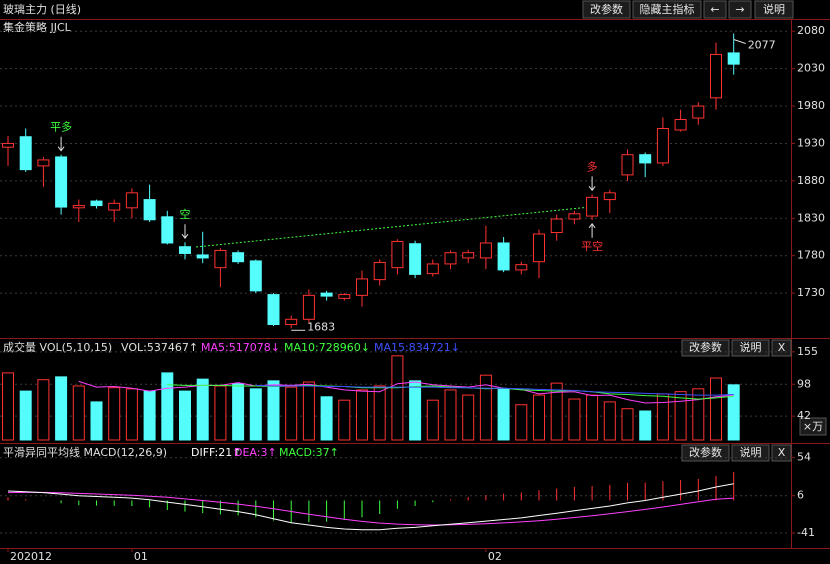 The height and width of the screenshot is (564, 830). I want to click on y-tick-label: 1730, so click(811, 292).